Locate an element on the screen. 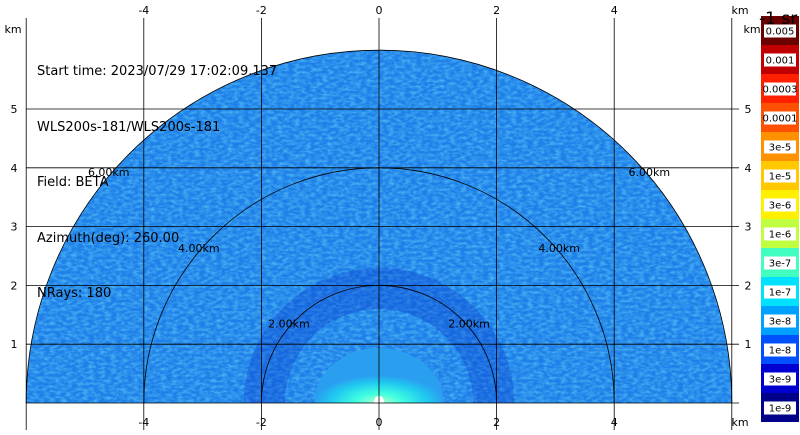 Image resolution: width=800 pixels, height=435 pixels. x-unit-top: km is located at coordinates (739, 10).